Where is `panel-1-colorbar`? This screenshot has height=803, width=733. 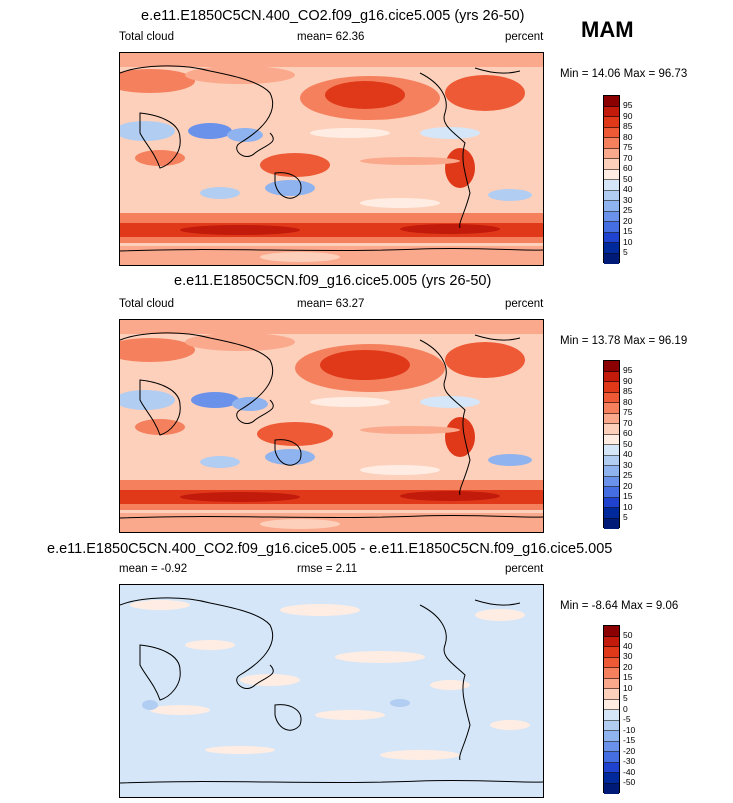 panel-1-colorbar is located at coordinates (611, 179).